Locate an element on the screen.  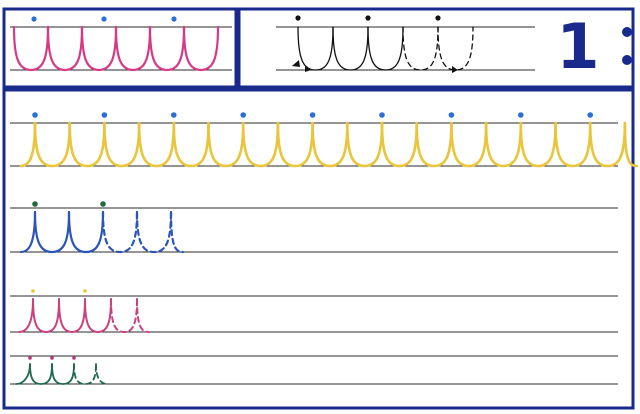
page-number: 1 is located at coordinates (578, 46).